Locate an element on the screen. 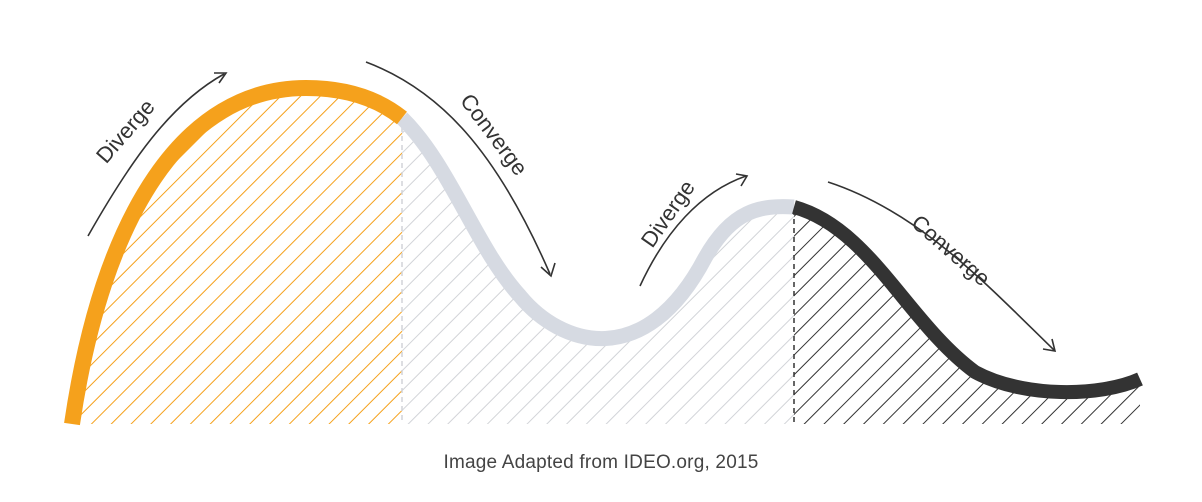 This screenshot has height=502, width=1202. label-diverge-2: Diverge is located at coordinates (668, 213).